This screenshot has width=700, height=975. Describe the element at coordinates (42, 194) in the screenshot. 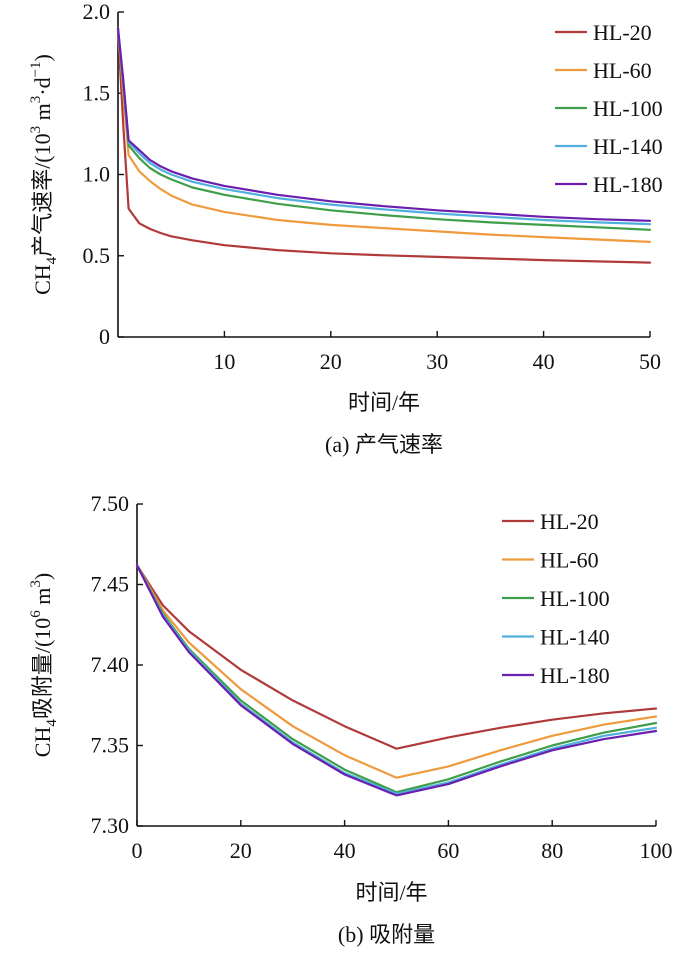

I see `y-axis-title-part: 产气速率/(10` at that location.